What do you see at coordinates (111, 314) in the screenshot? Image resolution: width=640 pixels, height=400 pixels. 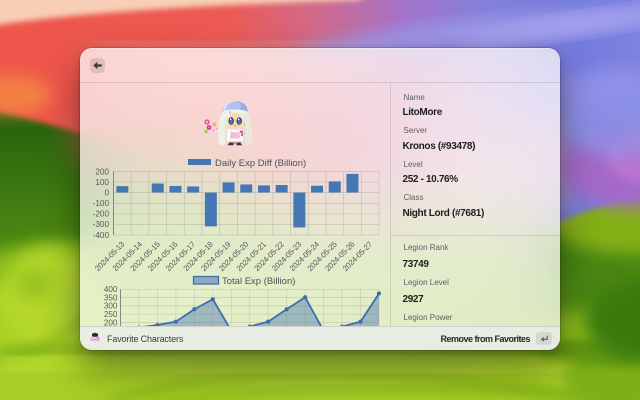 I see `svg-text: 250` at bounding box center [111, 314].